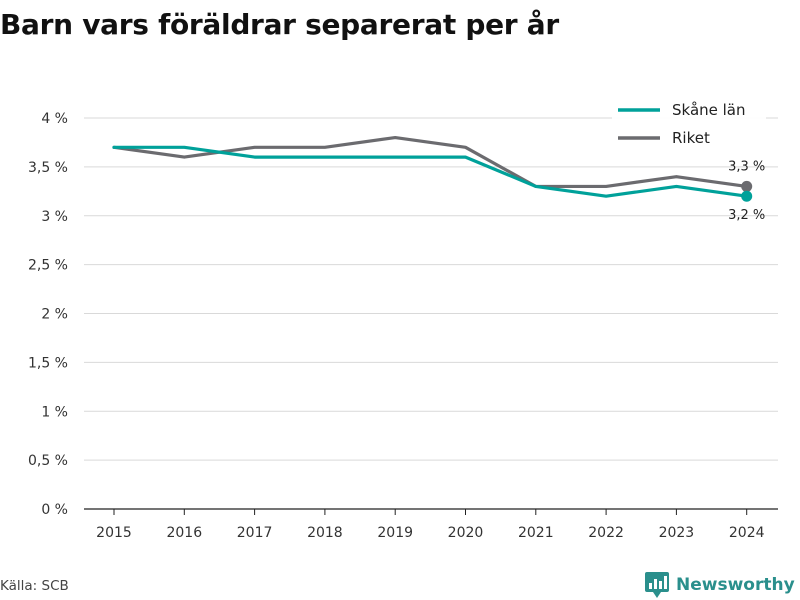  I want to click on chart-title: Barn vars föräldrar separerat per år, so click(279, 24).